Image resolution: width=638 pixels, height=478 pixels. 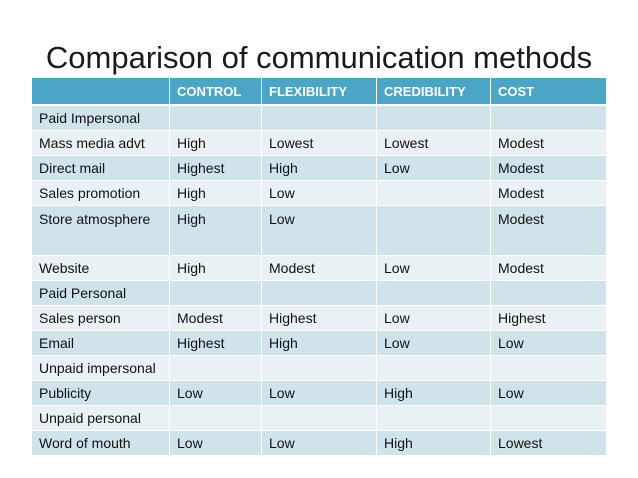 I want to click on table-cell: Unpaid impersonal, so click(x=101, y=368).